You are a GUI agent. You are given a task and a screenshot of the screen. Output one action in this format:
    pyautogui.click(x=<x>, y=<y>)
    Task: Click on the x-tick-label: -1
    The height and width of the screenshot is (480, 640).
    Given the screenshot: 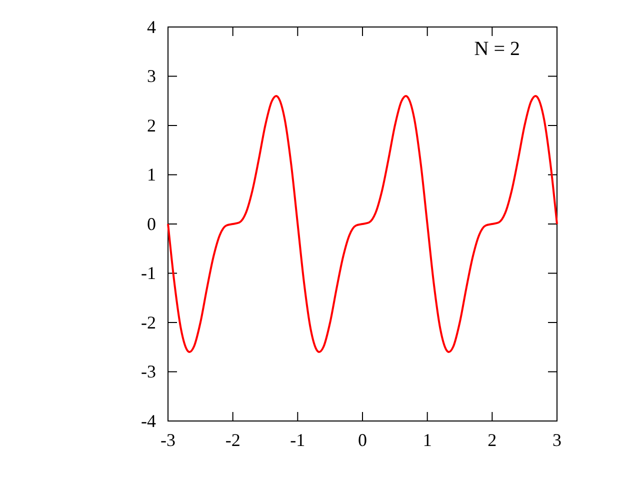 What is the action you would take?
    pyautogui.click(x=298, y=440)
    